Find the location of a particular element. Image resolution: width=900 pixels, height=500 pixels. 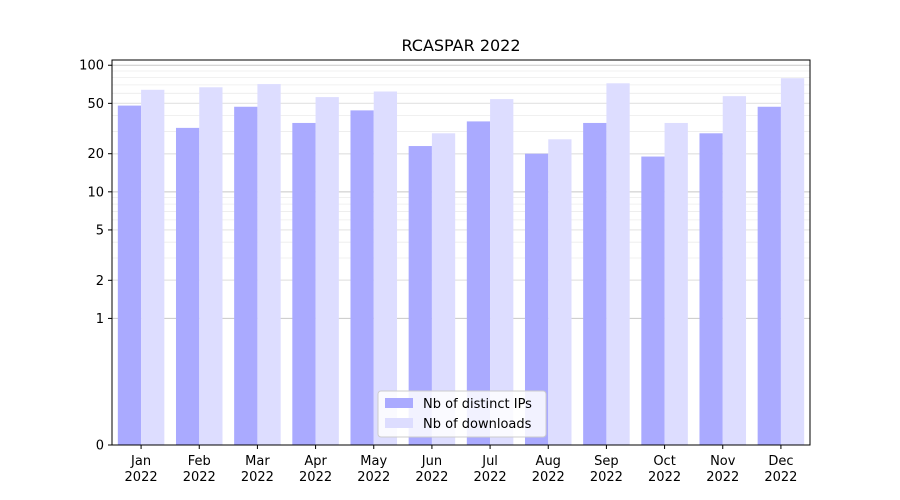

x-tick-label: Aug 2022 is located at coordinates (548, 469).